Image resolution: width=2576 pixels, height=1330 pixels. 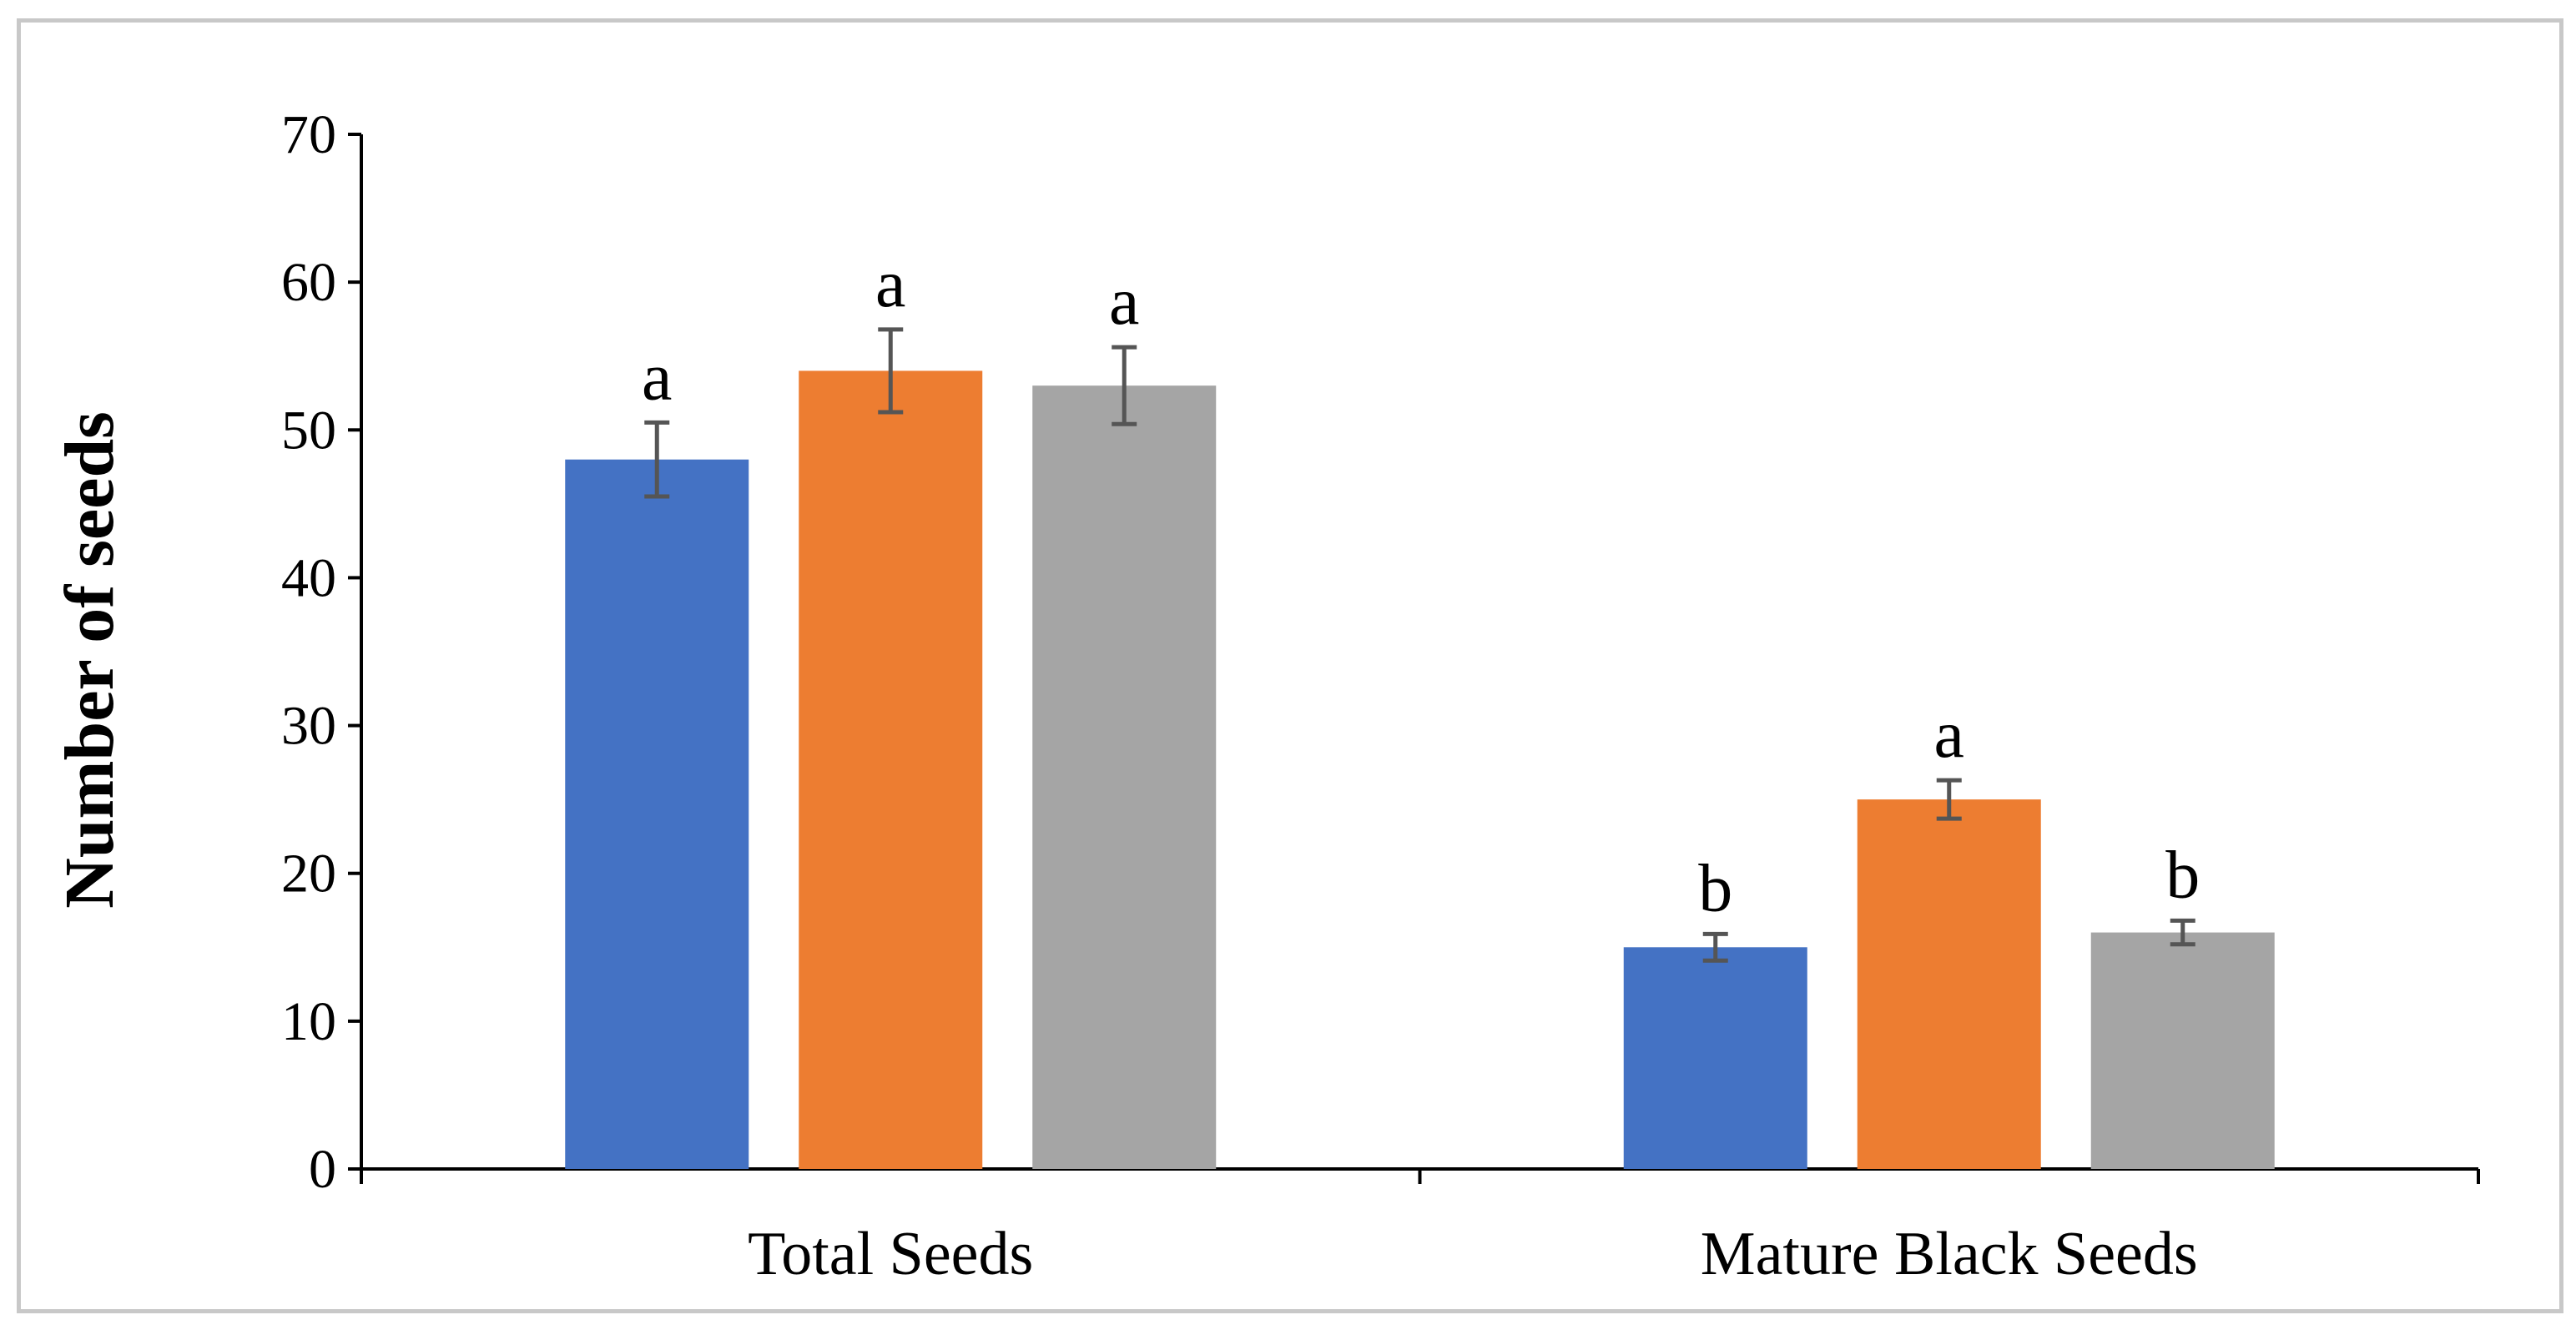 I want to click on x-category-label: Mature Black Seeds, so click(x=1950, y=1254).